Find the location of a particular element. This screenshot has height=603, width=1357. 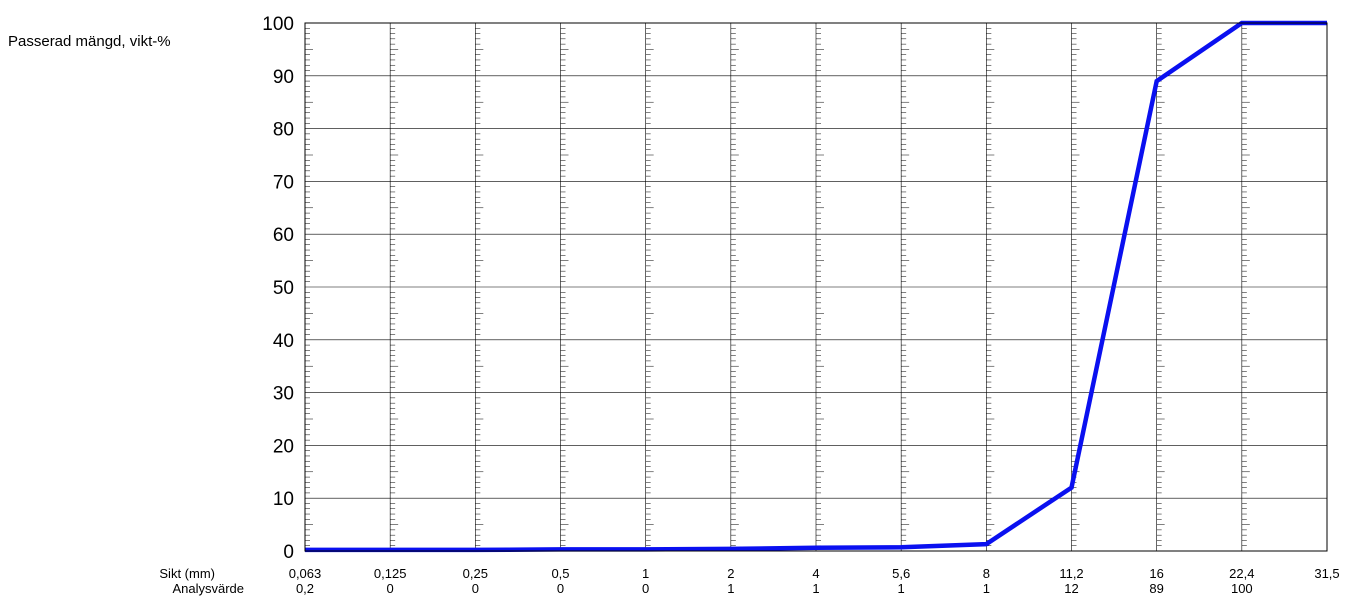

x-axis-label: Sikt (mm) is located at coordinates (187, 573).